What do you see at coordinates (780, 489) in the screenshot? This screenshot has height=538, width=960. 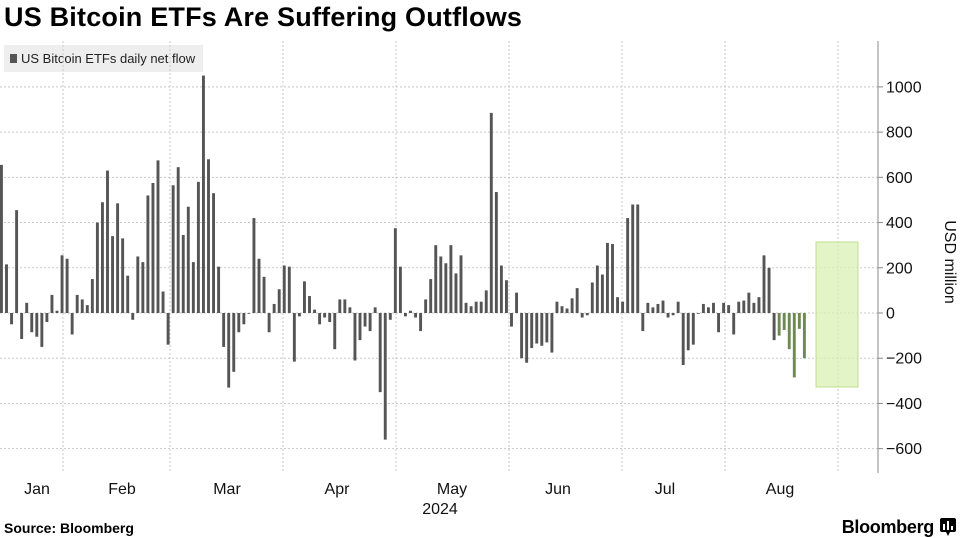 I see `x-tick-label-aug: Aug` at bounding box center [780, 489].